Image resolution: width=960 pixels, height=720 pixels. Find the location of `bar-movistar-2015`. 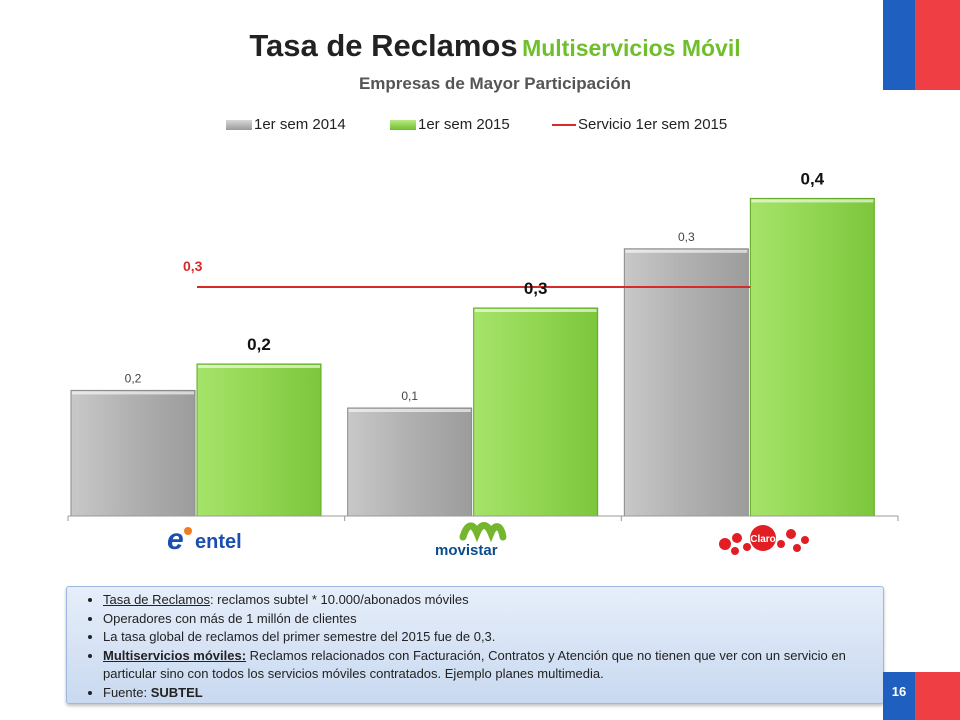

bar-movistar-2015 is located at coordinates (536, 412).